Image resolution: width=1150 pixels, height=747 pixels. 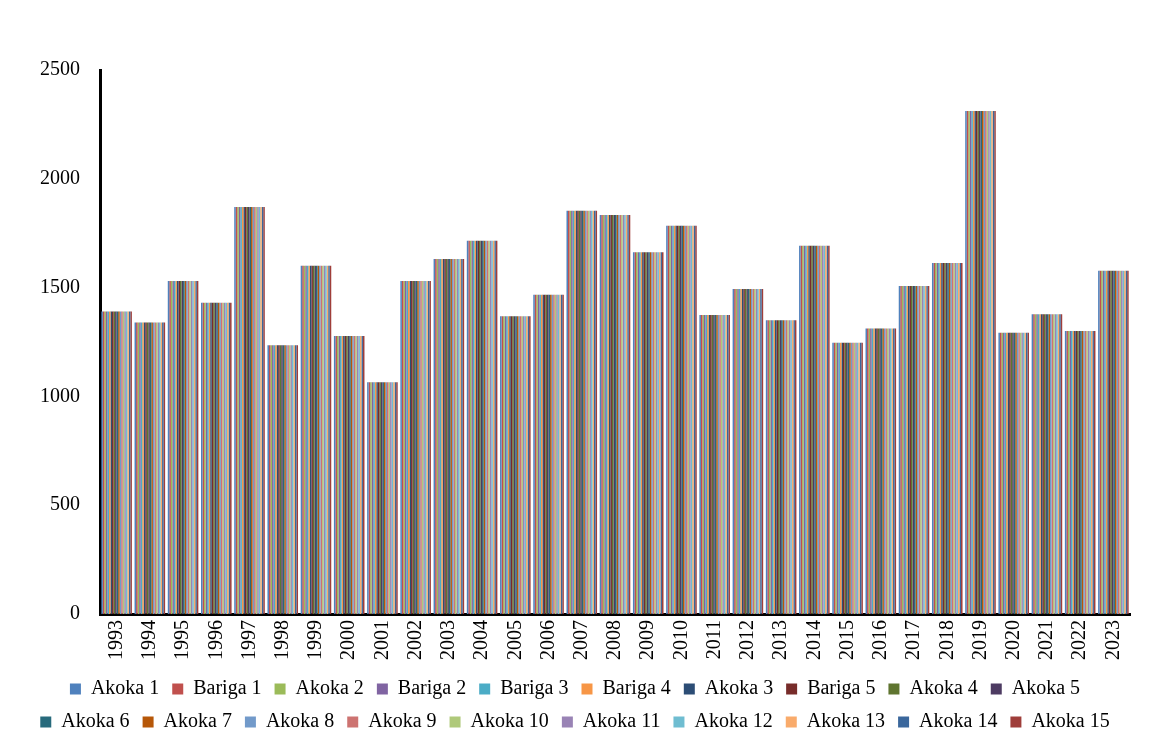 What do you see at coordinates (75, 612) in the screenshot?
I see `y-tick-label: 0` at bounding box center [75, 612].